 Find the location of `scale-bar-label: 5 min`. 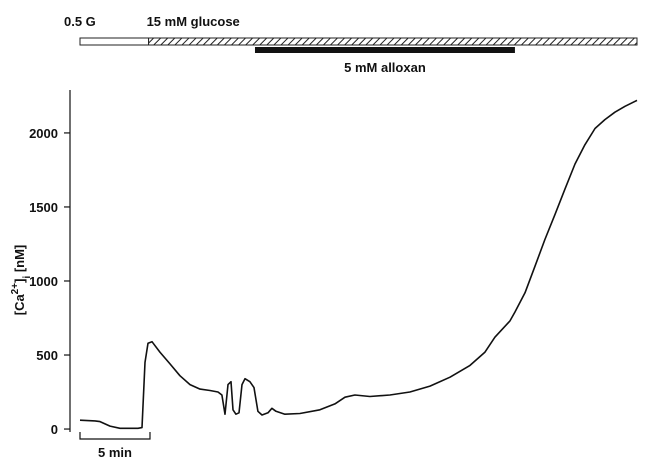

scale-bar-label: 5 min is located at coordinates (115, 452).